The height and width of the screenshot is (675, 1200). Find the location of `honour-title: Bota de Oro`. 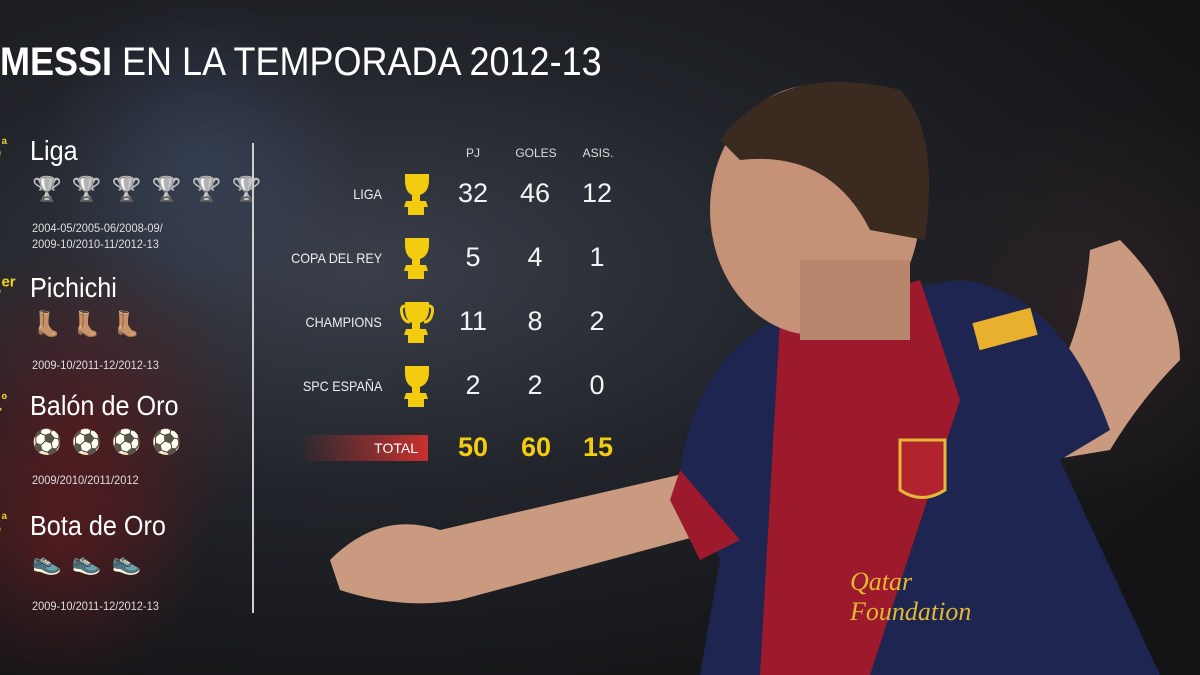

honour-title: Bota de Oro is located at coordinates (98, 525).